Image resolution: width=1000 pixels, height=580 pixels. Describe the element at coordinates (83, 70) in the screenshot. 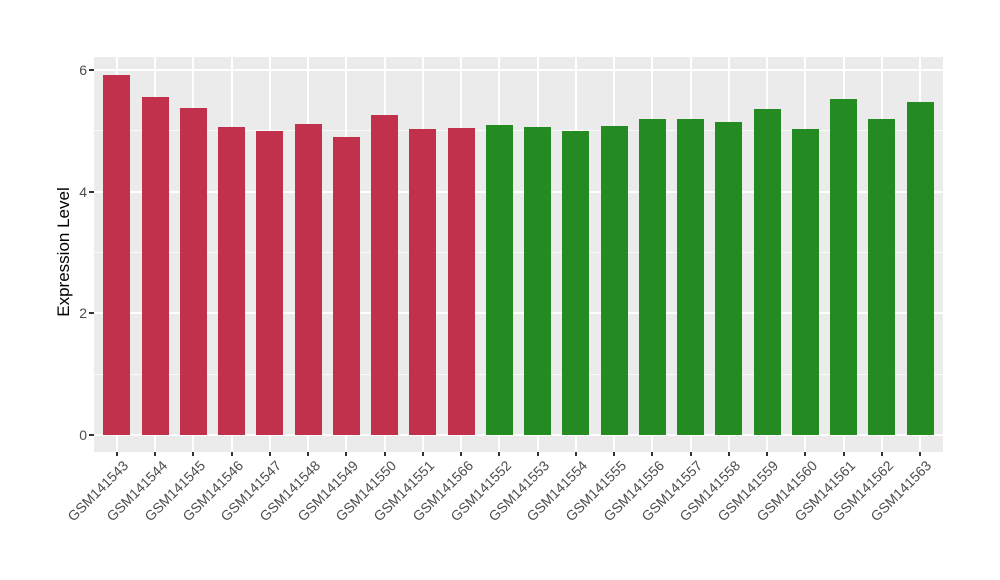

I see `y-tick-label: 6` at that location.